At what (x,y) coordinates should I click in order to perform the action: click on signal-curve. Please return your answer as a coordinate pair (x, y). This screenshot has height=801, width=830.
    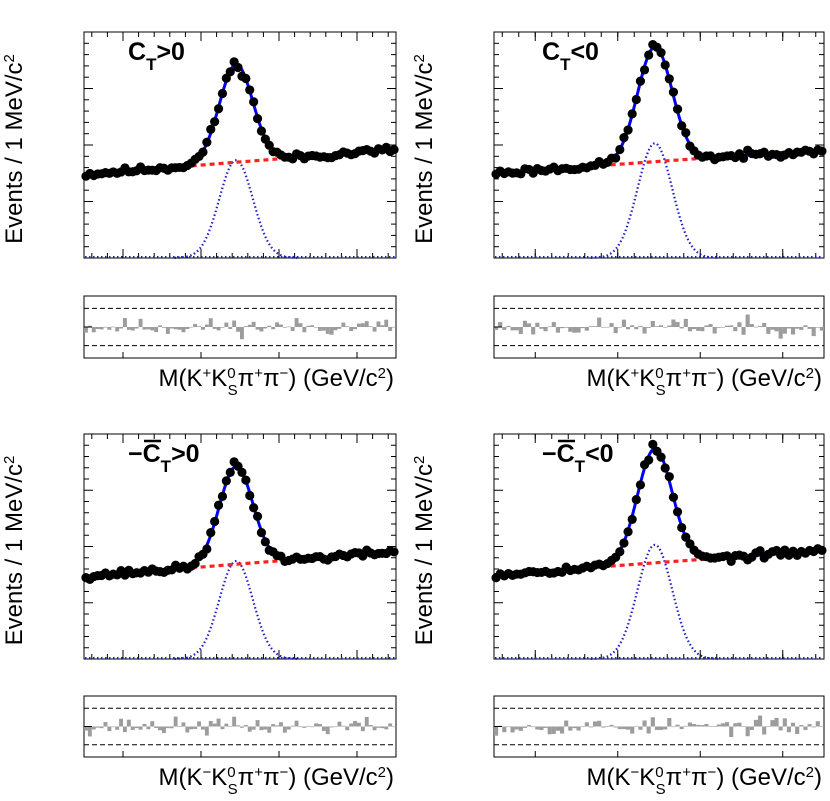
    Looking at the image, I should click on (654, 601).